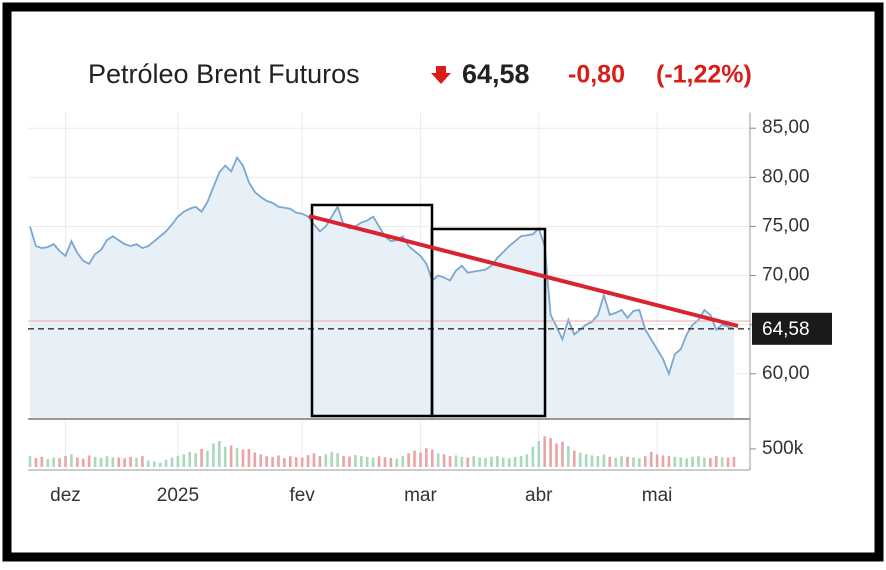 The image size is (886, 570). Describe the element at coordinates (178, 495) in the screenshot. I see `x-tick-label: 2025` at that location.